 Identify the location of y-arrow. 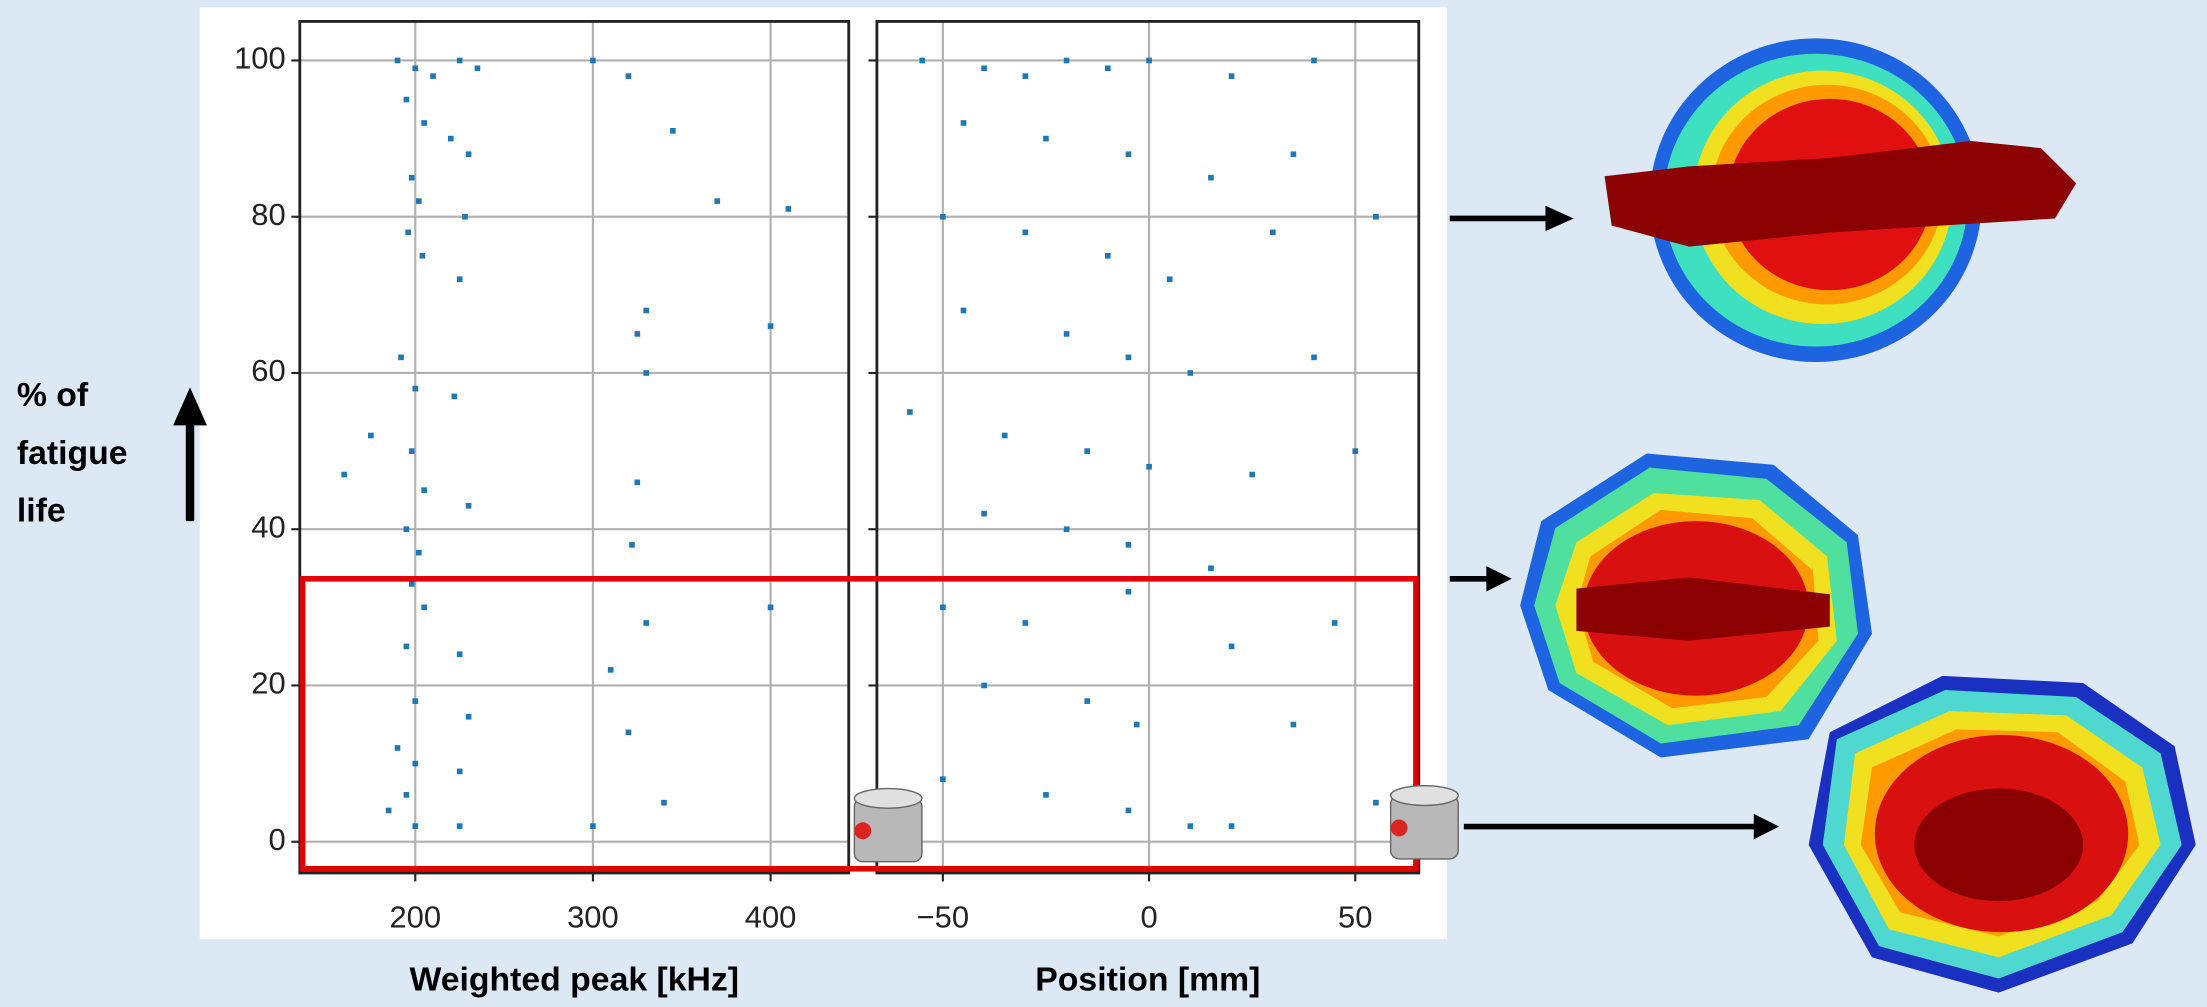
(190, 454).